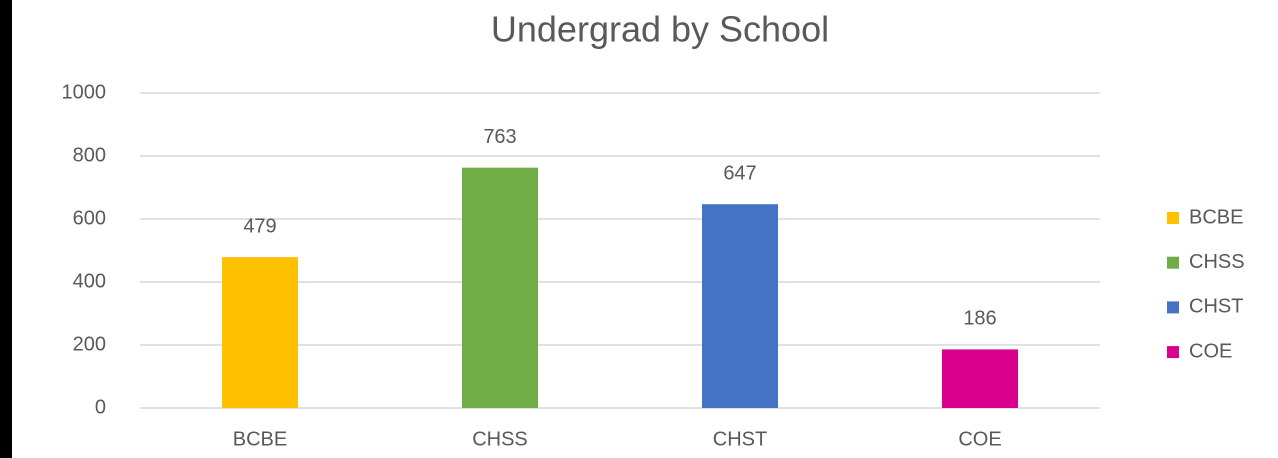  Describe the element at coordinates (260, 439) in the screenshot. I see `x-tick-label: BCBE` at that location.